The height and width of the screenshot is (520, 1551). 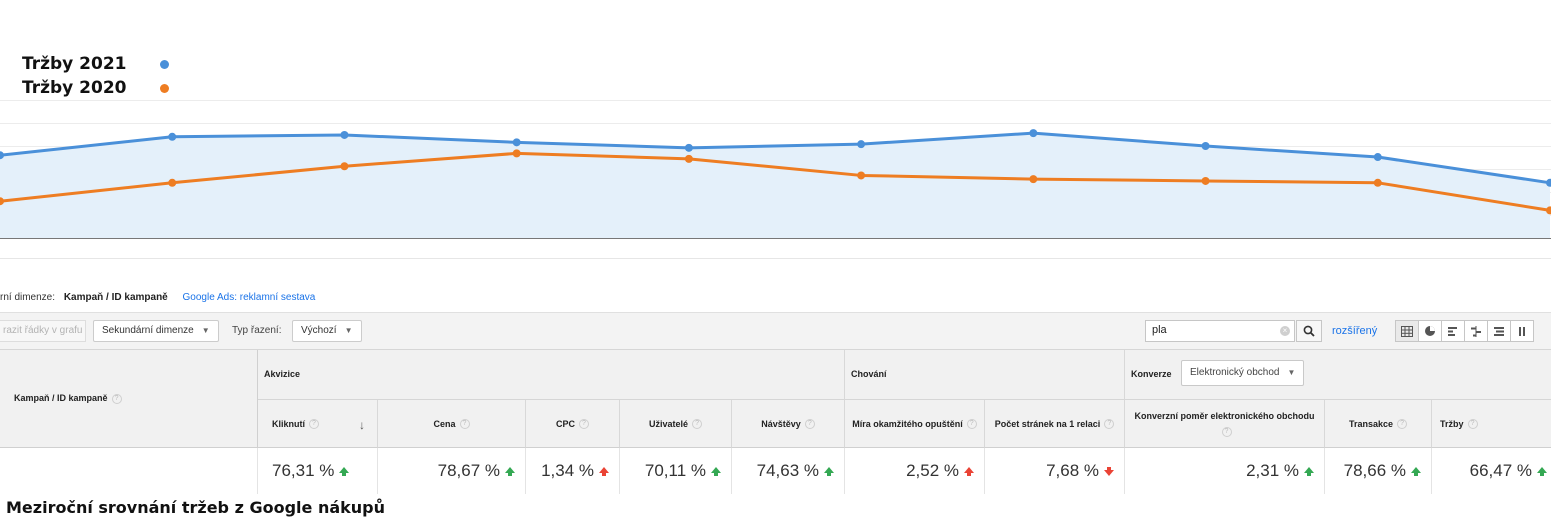 I want to click on advanced-filter-link: rozšířený, so click(x=1355, y=331).